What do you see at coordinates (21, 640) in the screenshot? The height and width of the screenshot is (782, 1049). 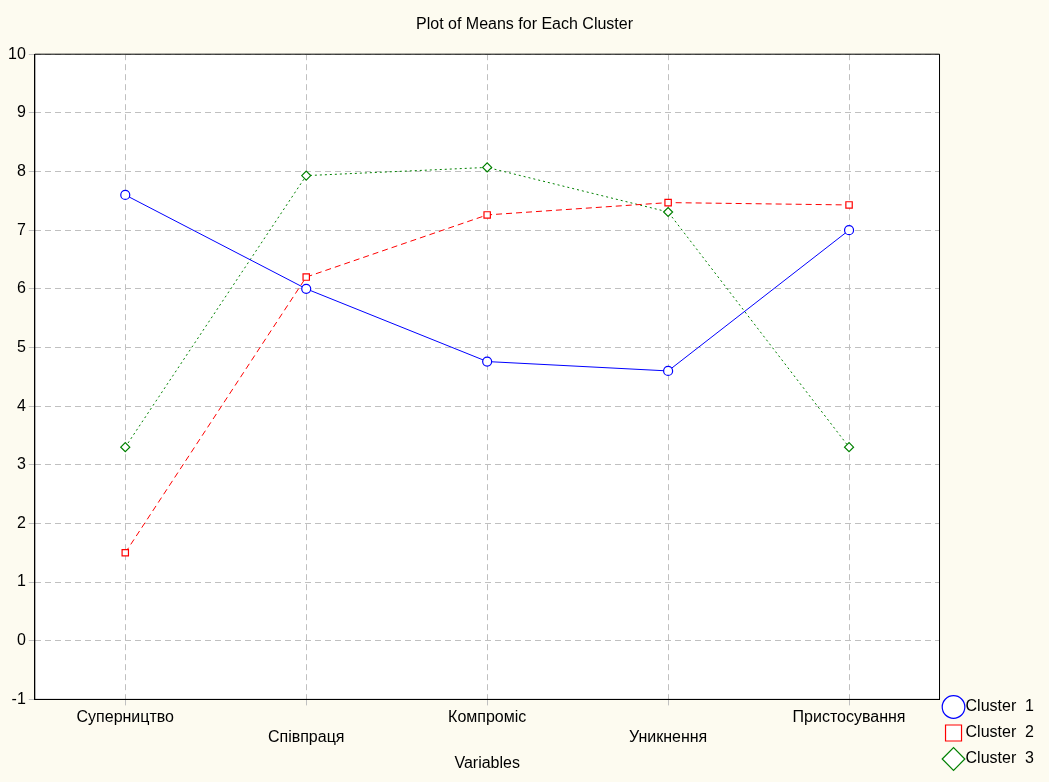 I see `y-tick-label: 0` at bounding box center [21, 640].